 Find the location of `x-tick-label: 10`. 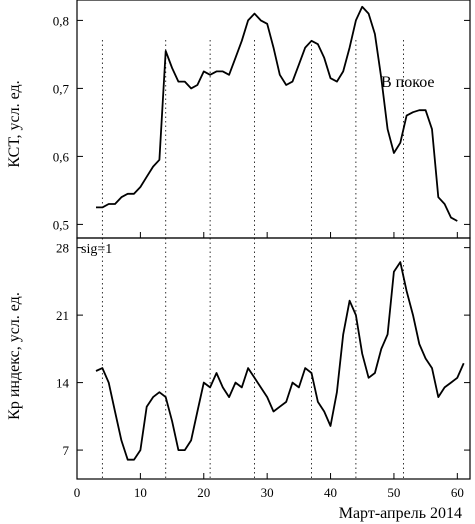

x-tick-label: 10 is located at coordinates (140, 492).